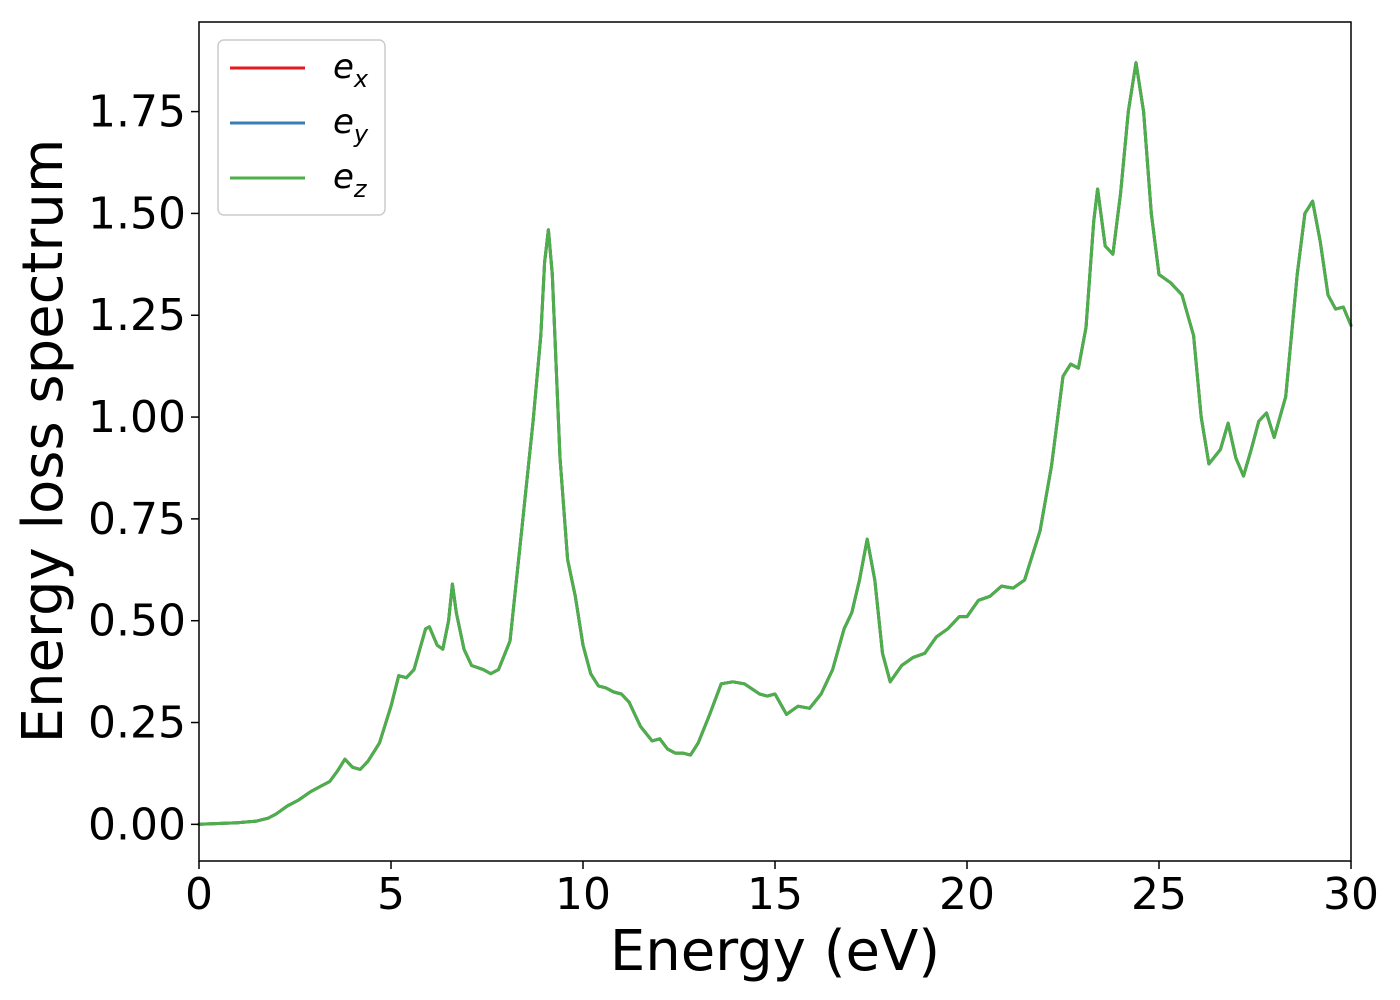  What do you see at coordinates (391, 894) in the screenshot?
I see `x-tick-label: 5` at bounding box center [391, 894].